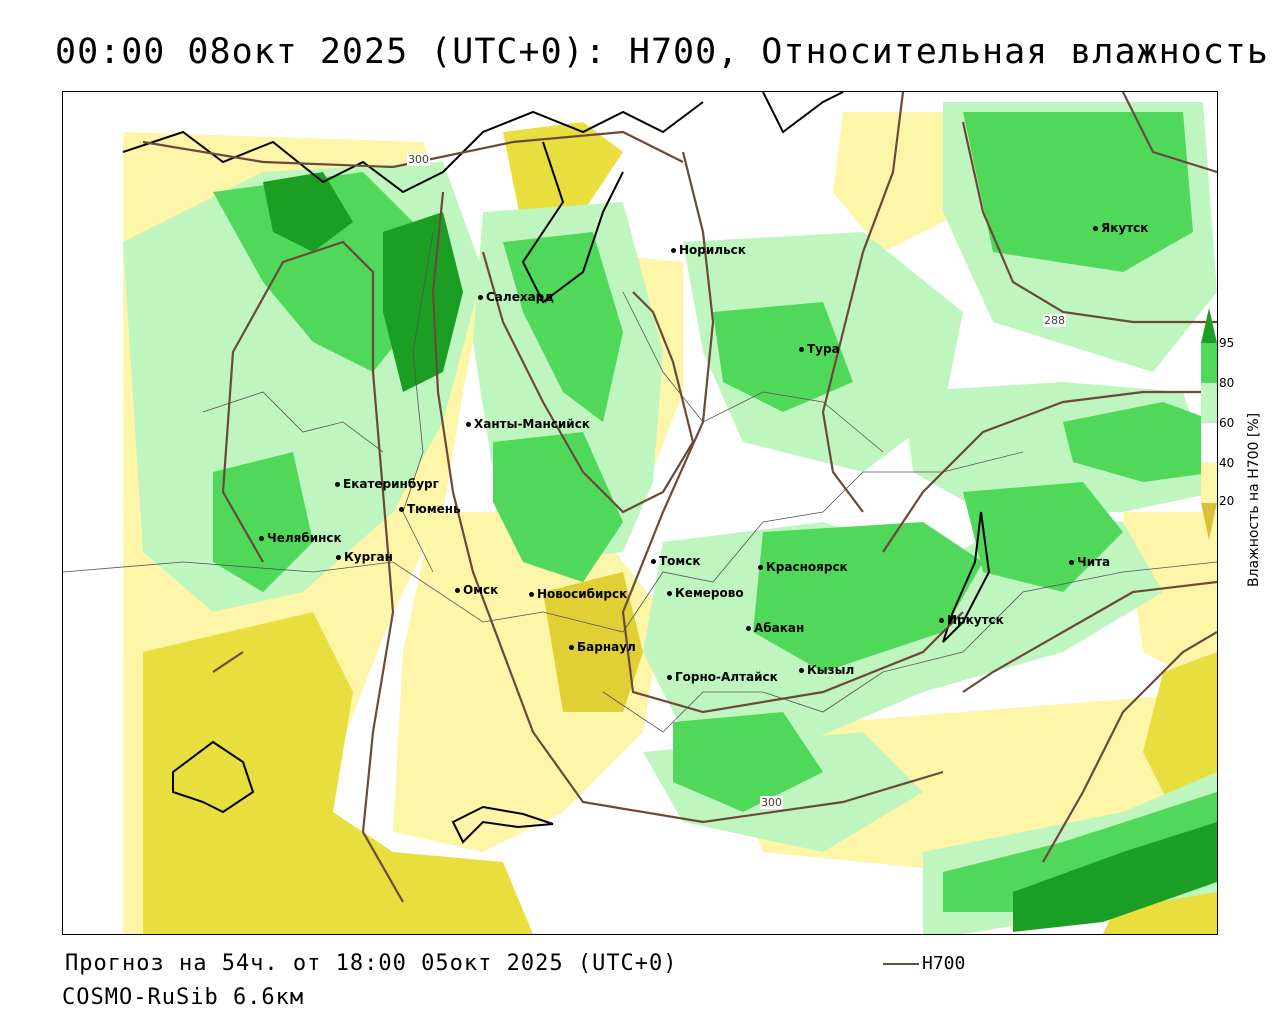  I want to click on city-marker: Тура, so click(819, 349).